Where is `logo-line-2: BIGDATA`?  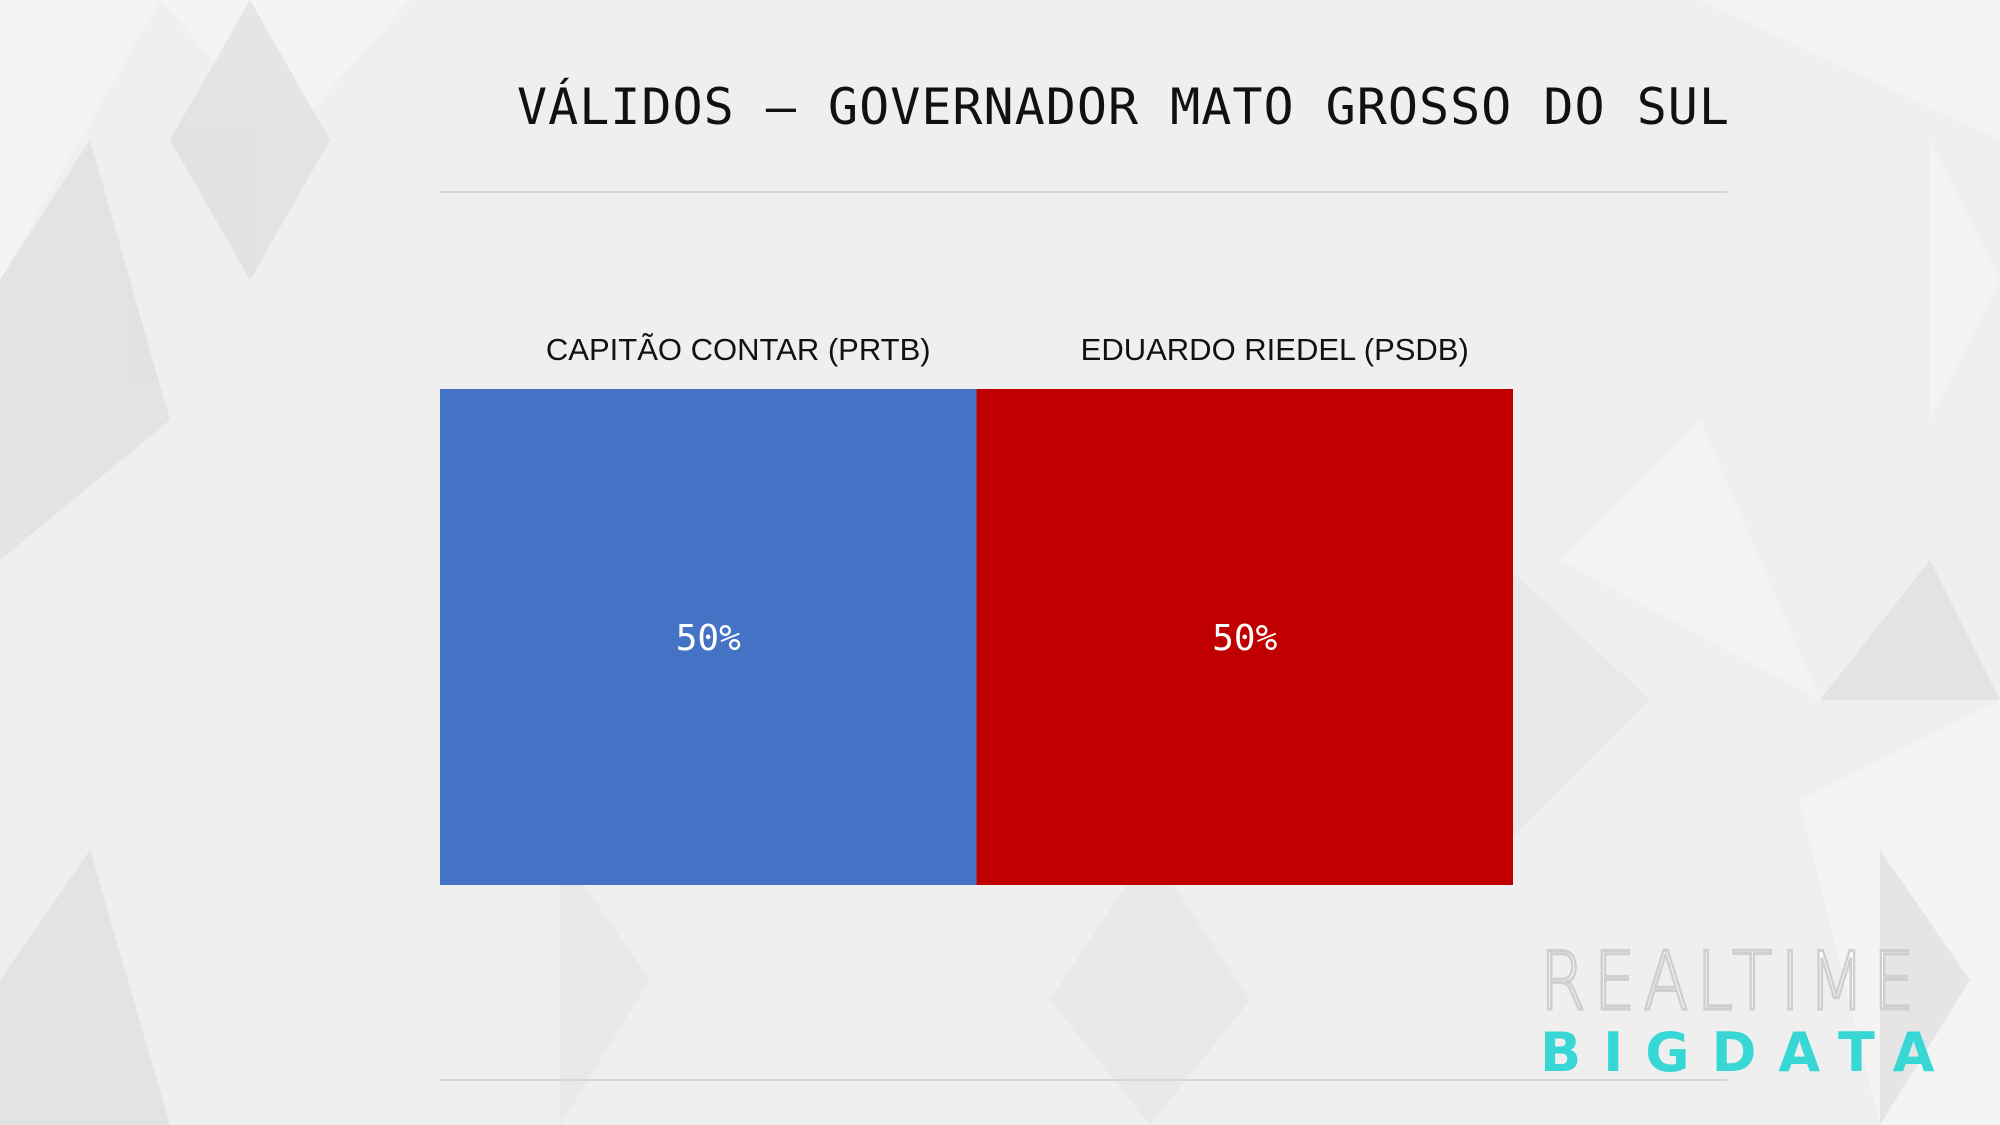 logo-line-2: BIGDATA is located at coordinates (1748, 1052).